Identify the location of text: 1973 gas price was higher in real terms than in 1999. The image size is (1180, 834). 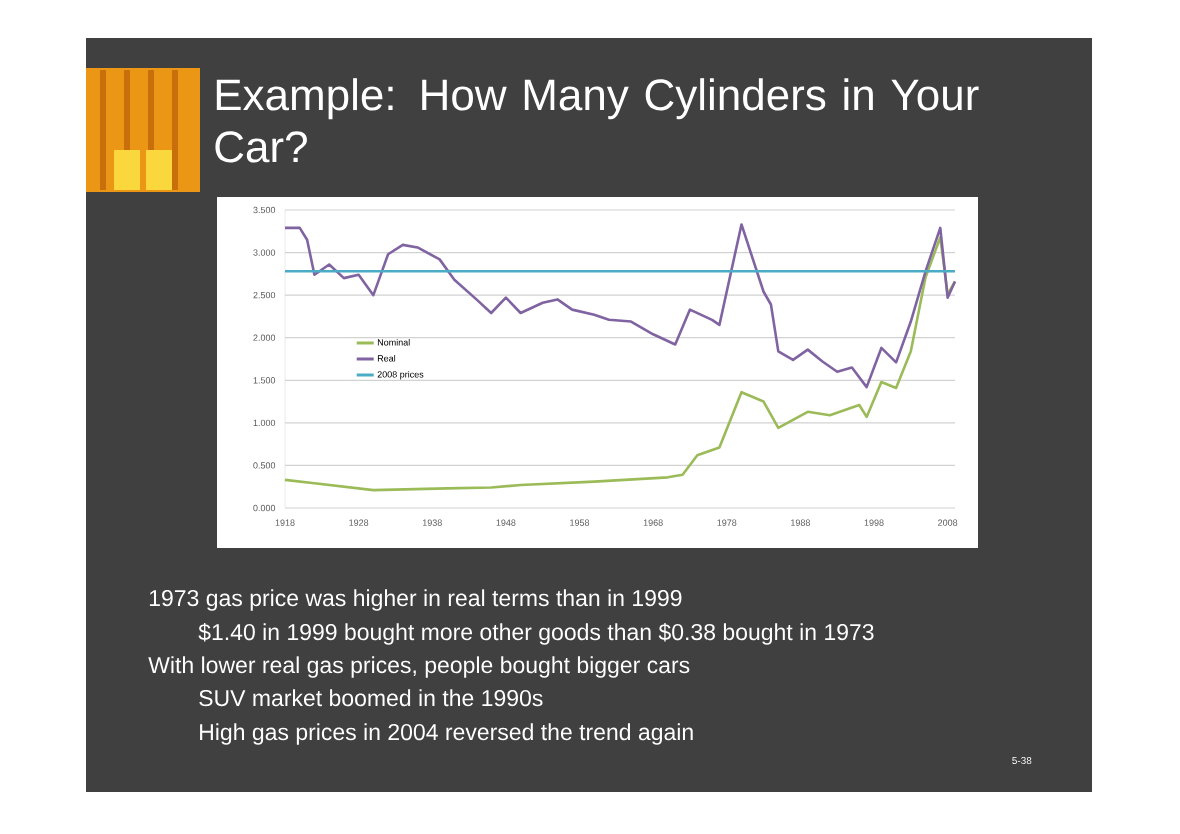
(415, 600).